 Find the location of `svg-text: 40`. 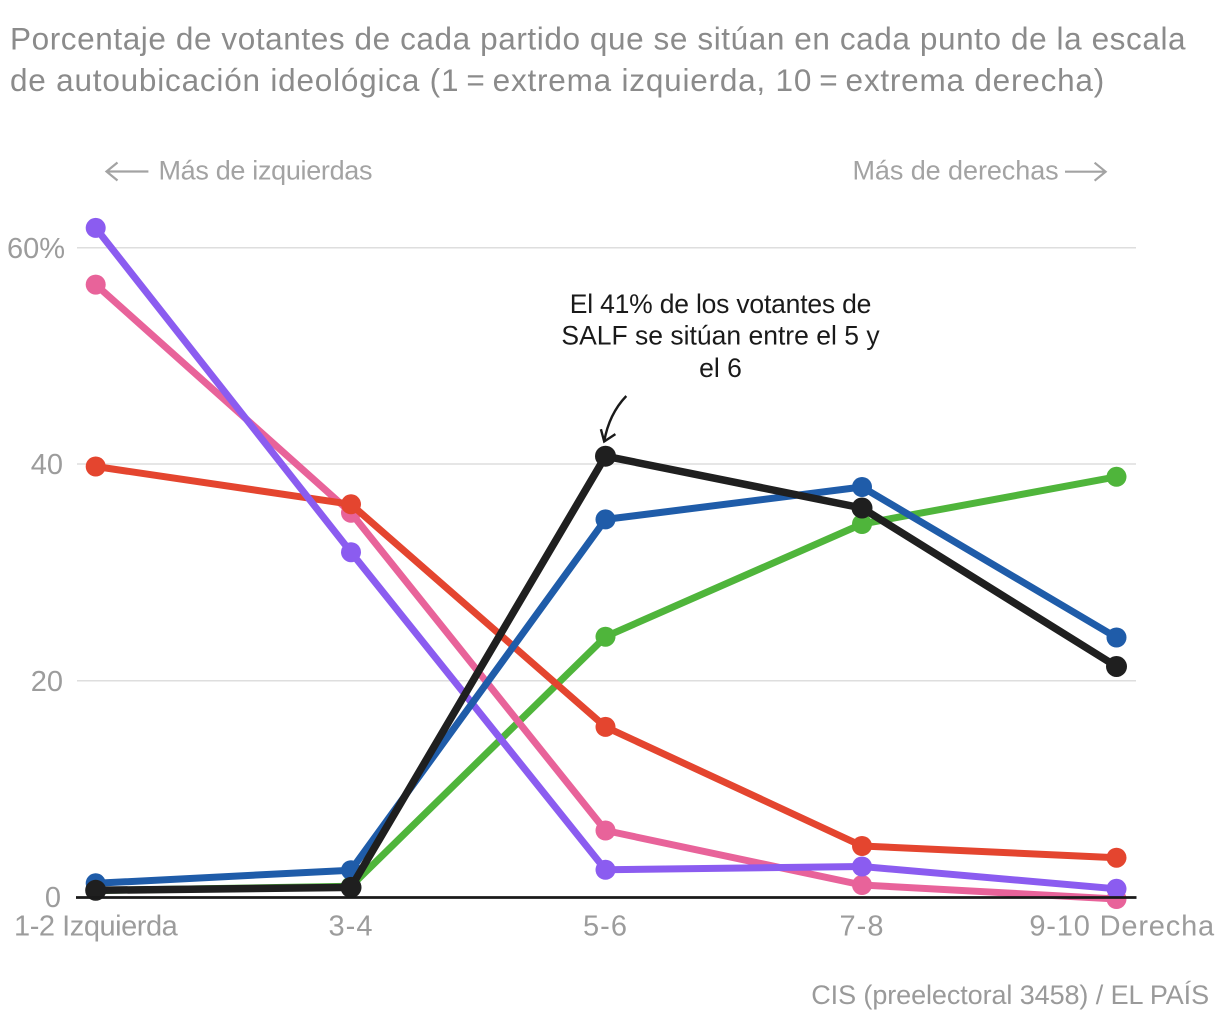

svg-text: 40 is located at coordinates (47, 465).